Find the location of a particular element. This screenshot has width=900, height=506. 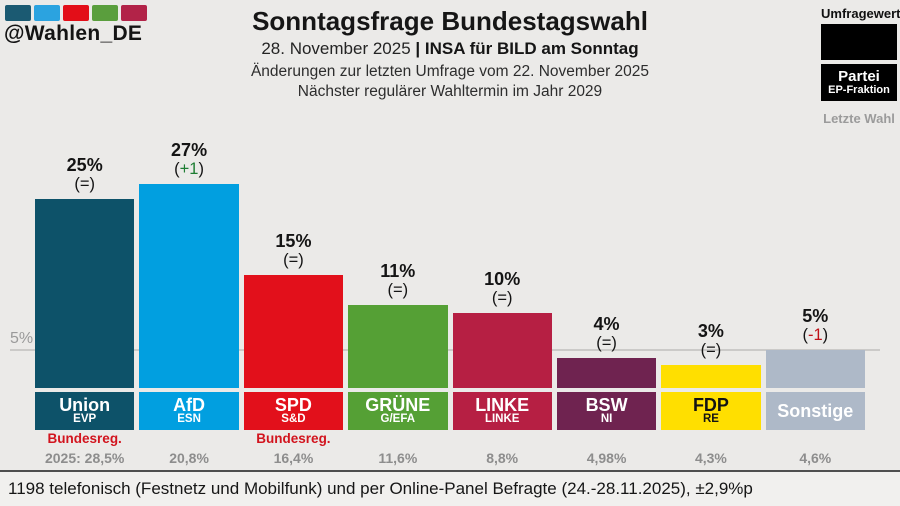

poll-value-linke: 10% is located at coordinates (502, 278).